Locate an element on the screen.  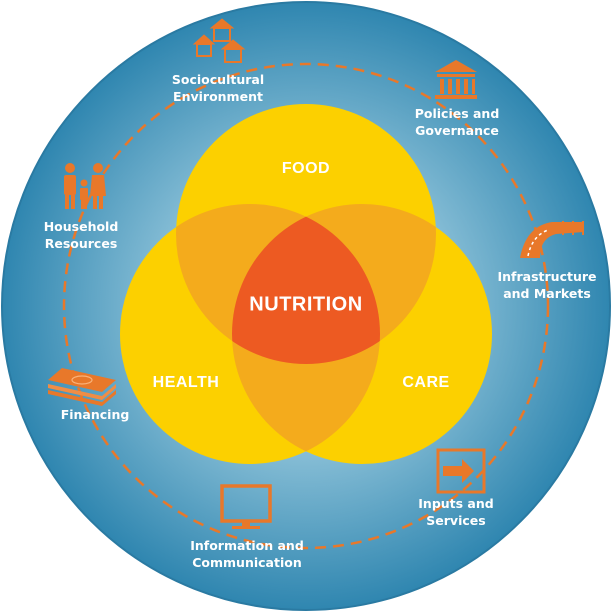
financing-line-1: Financing is located at coordinates (95, 414).